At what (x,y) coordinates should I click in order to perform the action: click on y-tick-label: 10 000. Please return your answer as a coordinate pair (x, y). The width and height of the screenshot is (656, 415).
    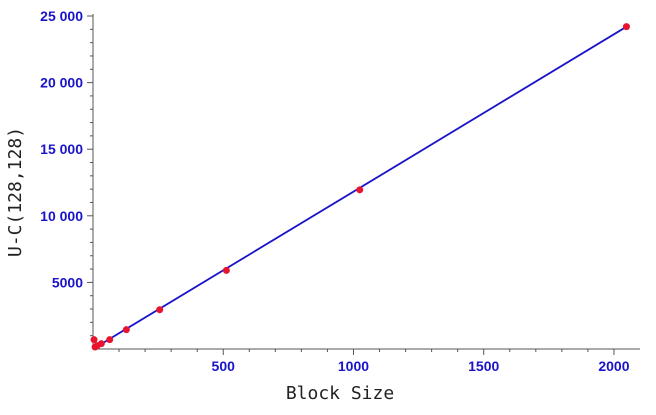
    Looking at the image, I should click on (61, 216).